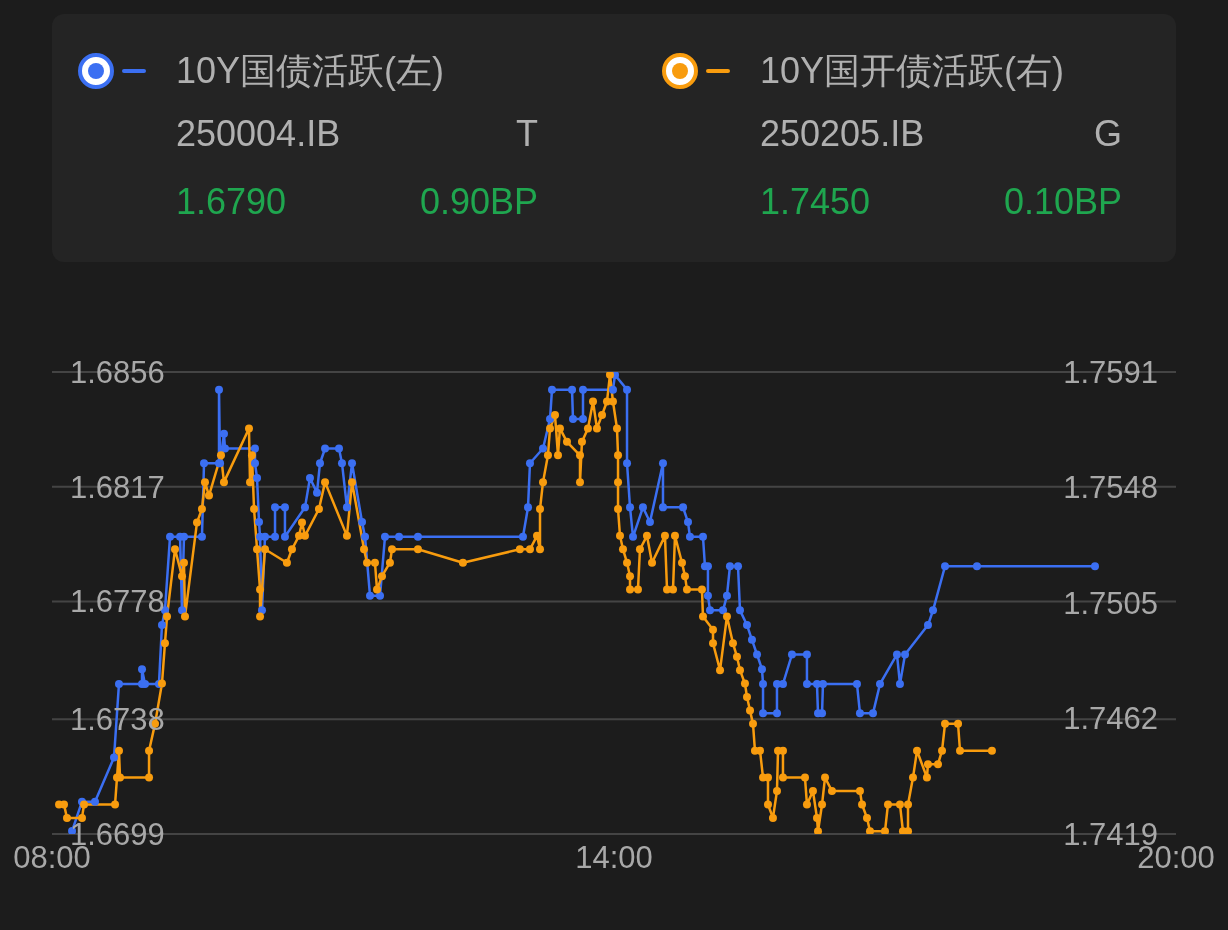 The height and width of the screenshot is (930, 1228). What do you see at coordinates (912, 70) in the screenshot?
I see `legend-label: 10Y国开债活跃(右)` at bounding box center [912, 70].